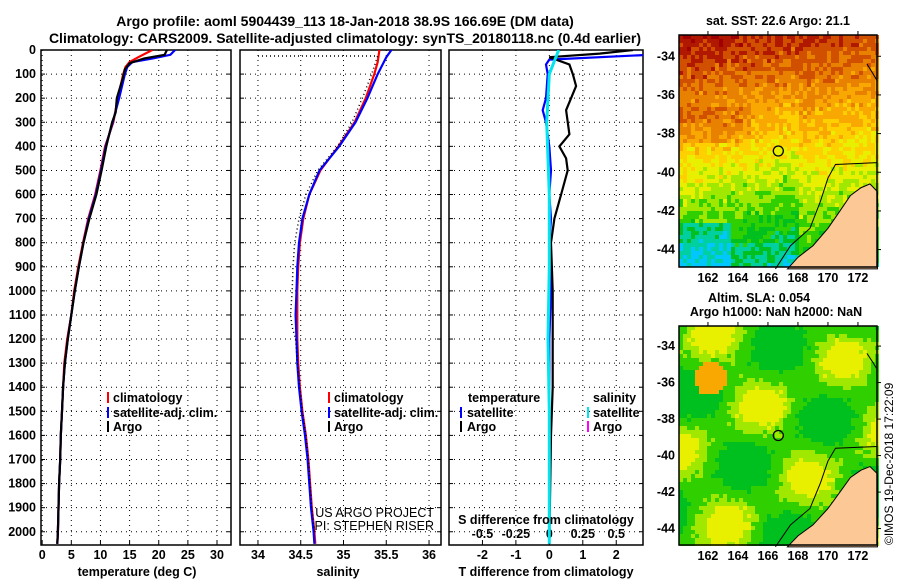 Image resolution: width=900 pixels, height=580 pixels. I want to click on x-tick-label: -1, so click(515, 555).